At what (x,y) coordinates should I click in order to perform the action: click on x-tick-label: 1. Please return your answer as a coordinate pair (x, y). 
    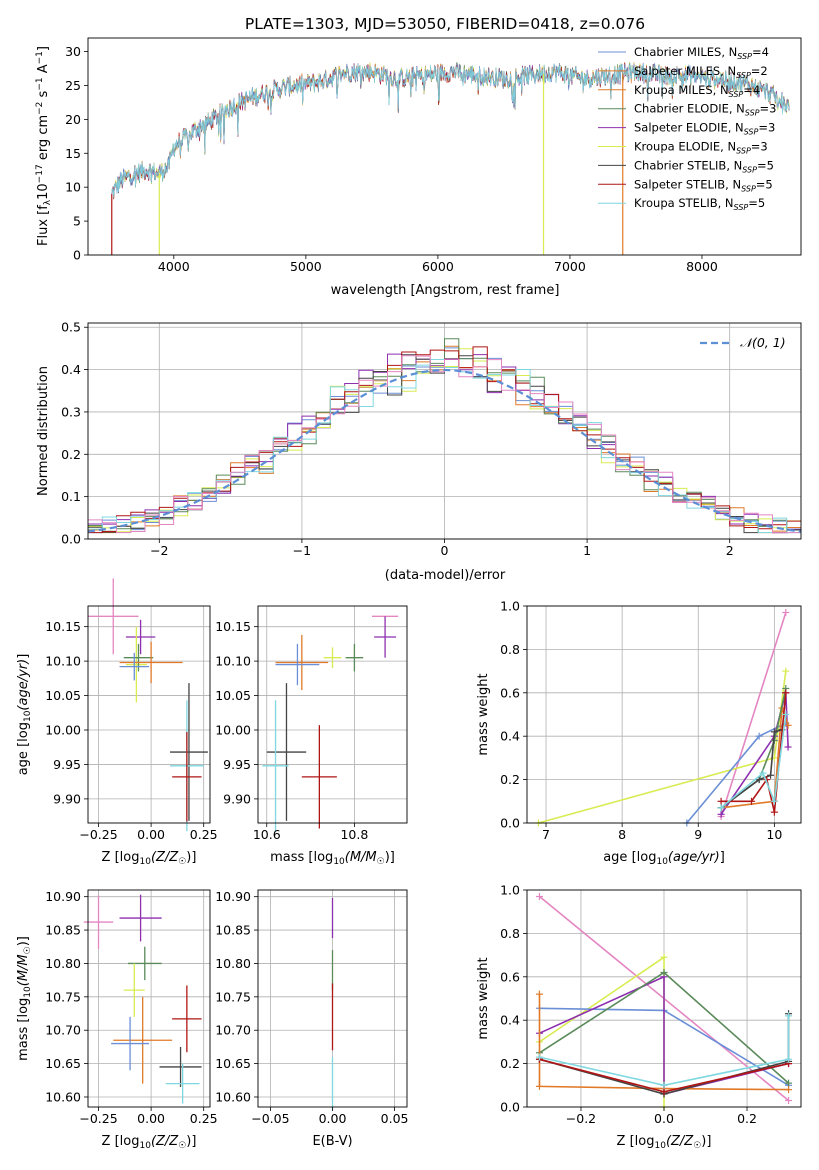
    Looking at the image, I should click on (587, 550).